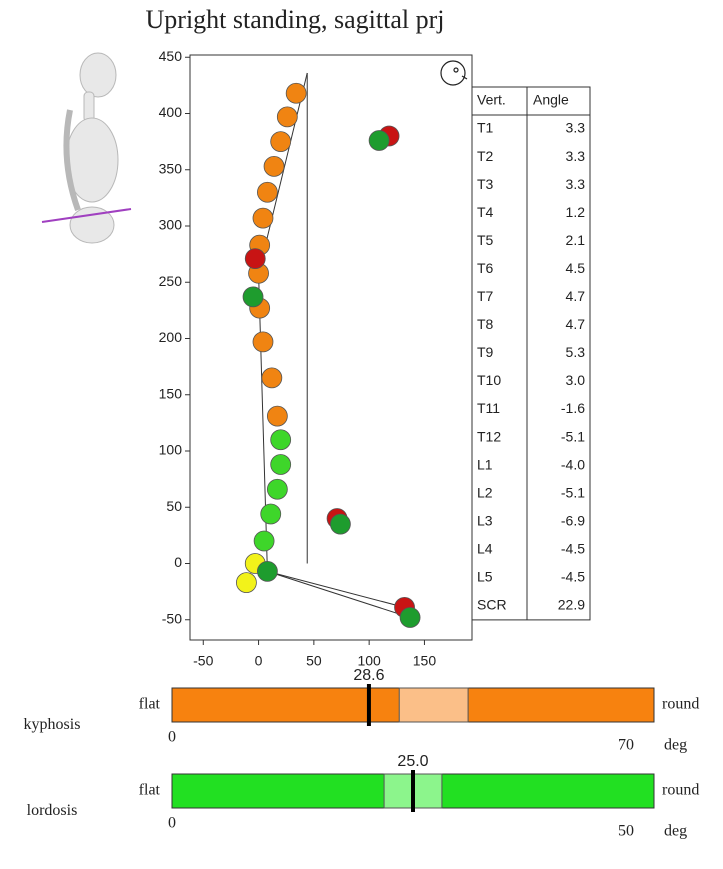 Image resolution: width=723 pixels, height=869 pixels. What do you see at coordinates (259, 661) in the screenshot?
I see `x-tick-label: 0` at bounding box center [259, 661].